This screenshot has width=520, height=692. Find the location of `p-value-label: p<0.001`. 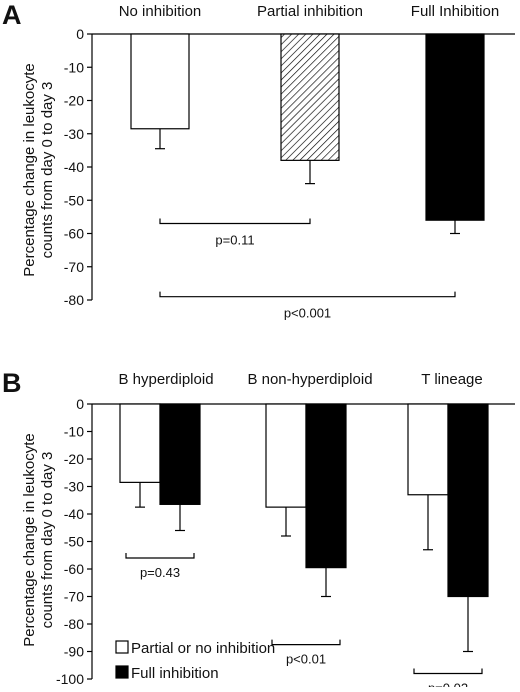

p-value-label: p<0.001 is located at coordinates (307, 313).